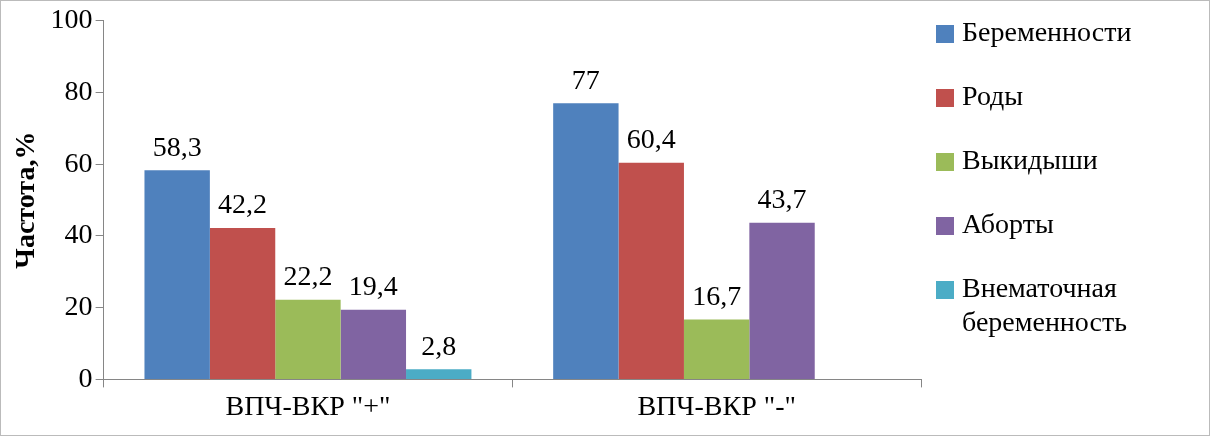 This screenshot has height=436, width=1210. Describe the element at coordinates (373, 286) in the screenshot. I see `data-label: 19,4` at that location.